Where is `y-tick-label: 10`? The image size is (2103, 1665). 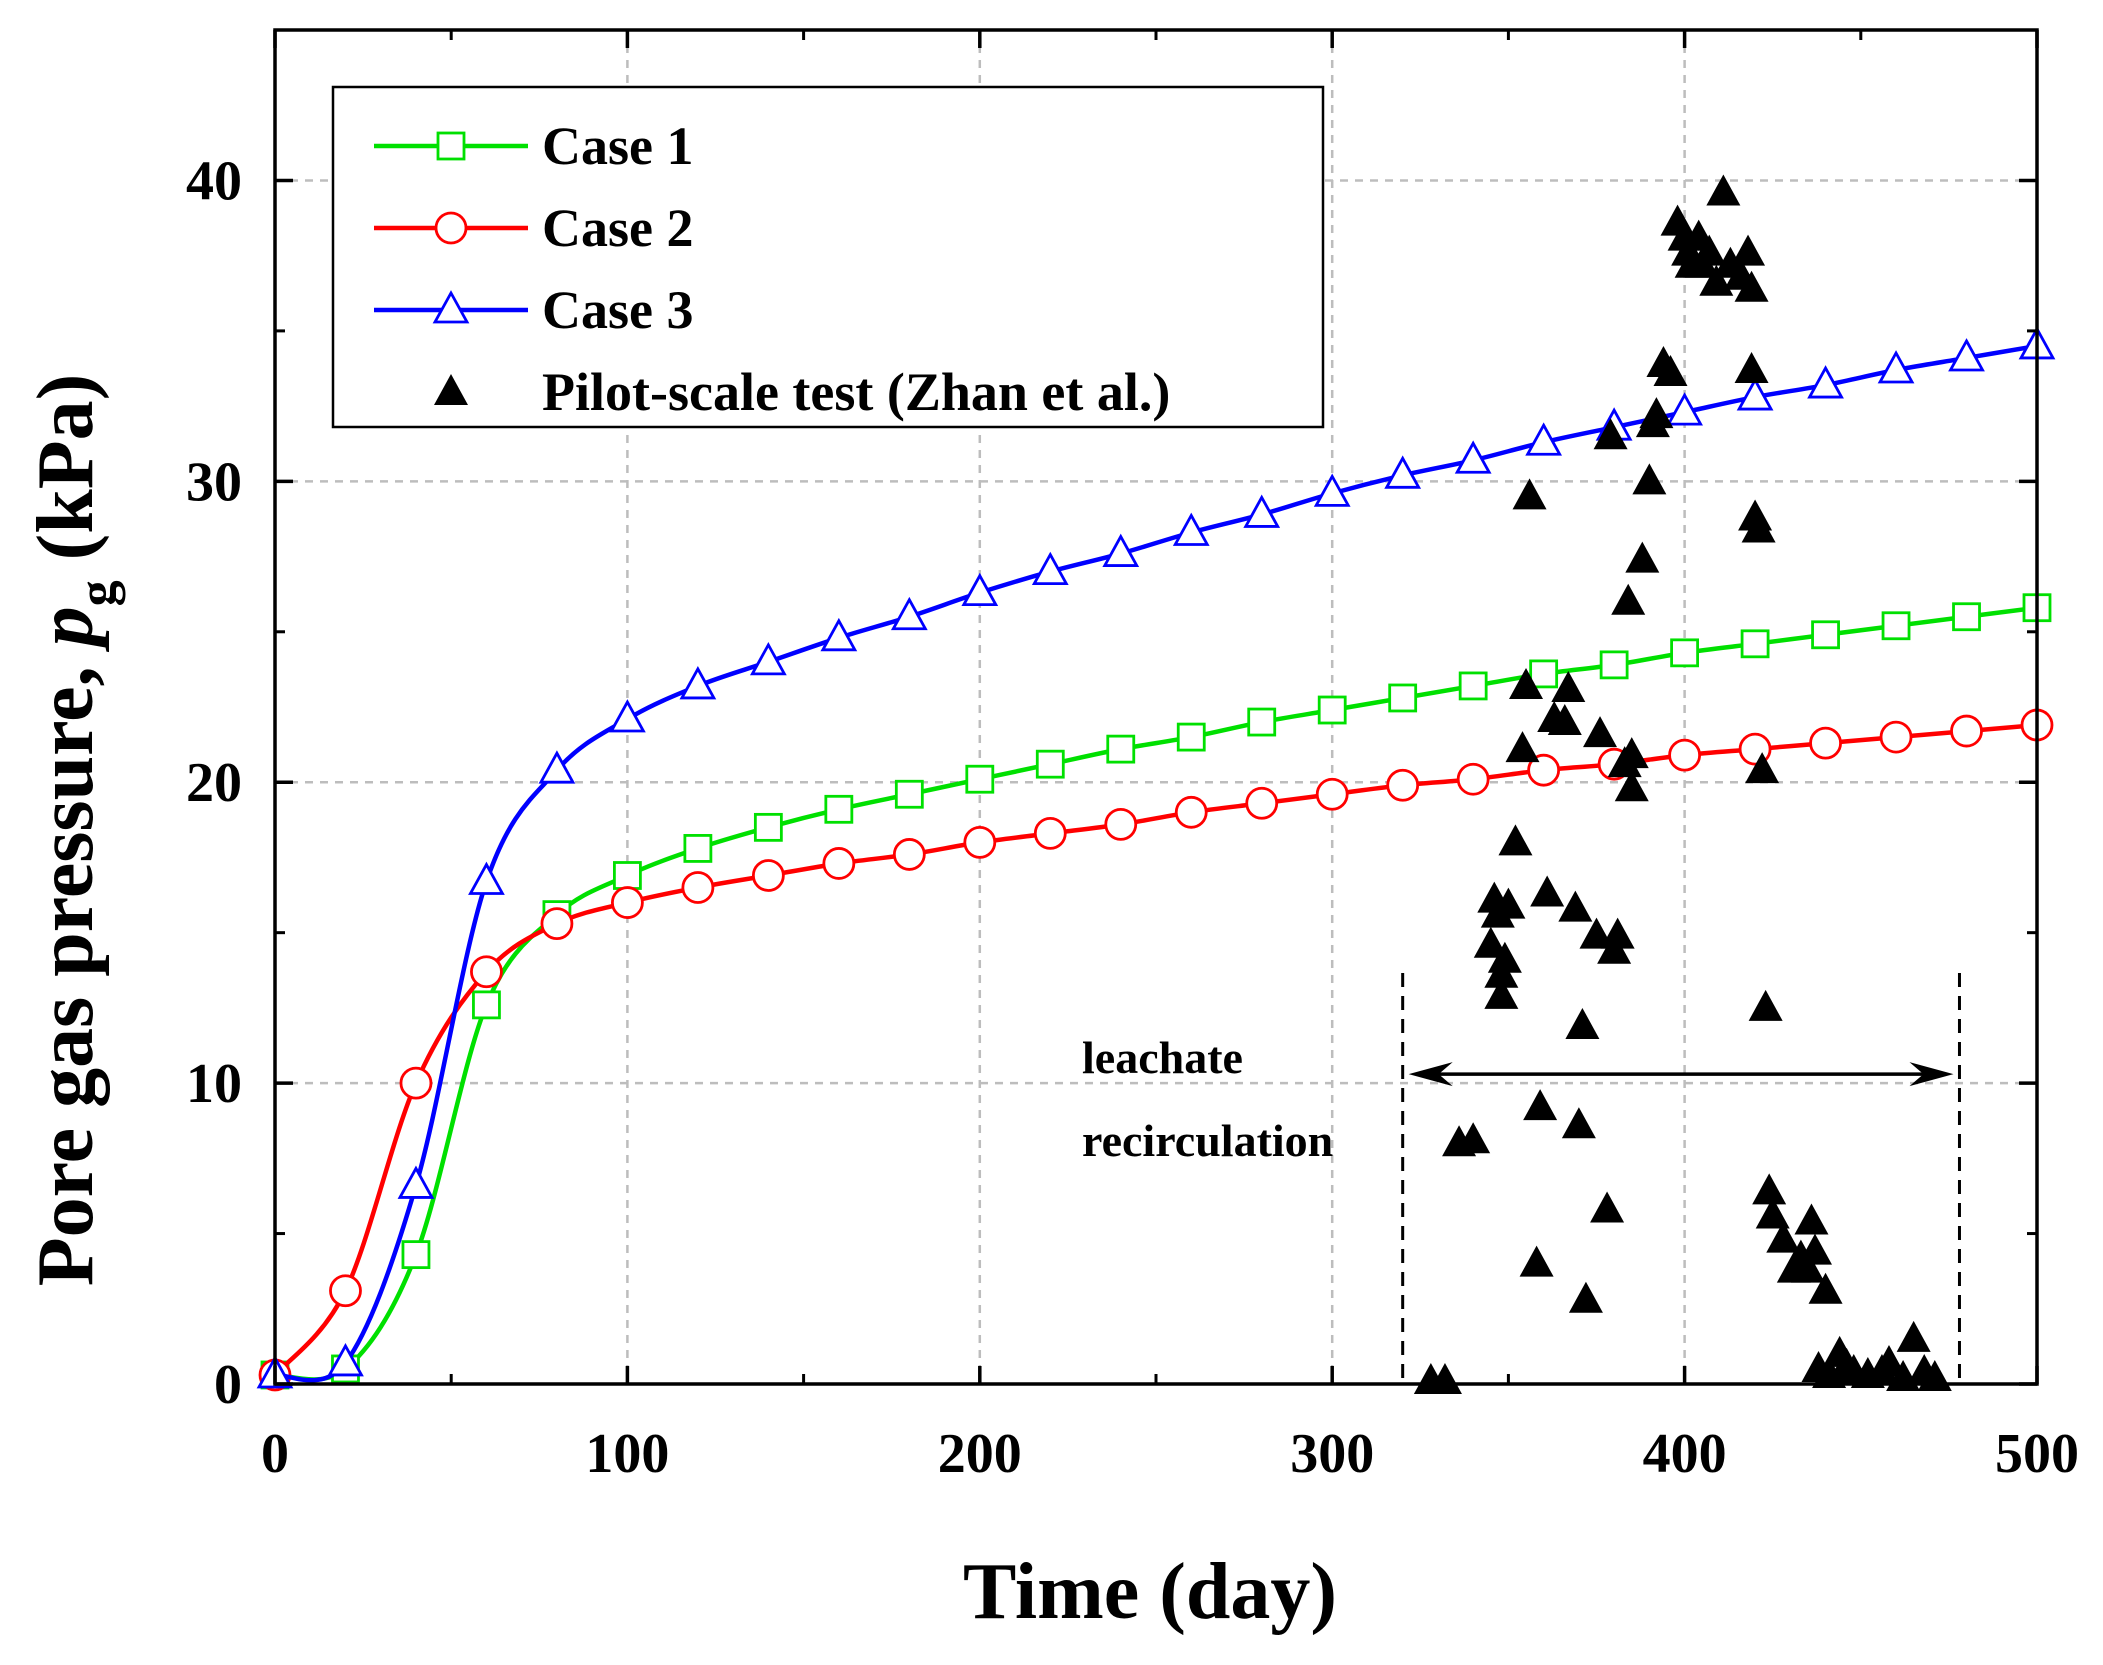 y-tick-label: 10 is located at coordinates (214, 1084).